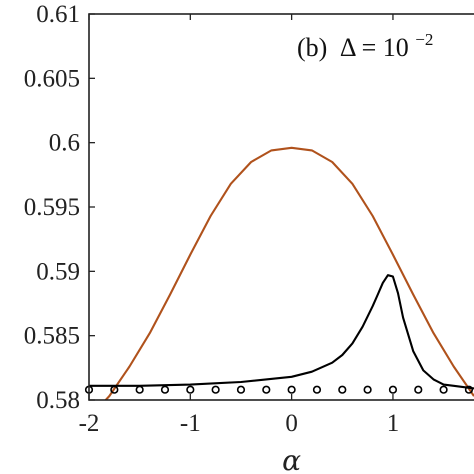 Image resolution: width=474 pixels, height=474 pixels. Describe the element at coordinates (291, 423) in the screenshot. I see `x-tick-label: 0` at that location.